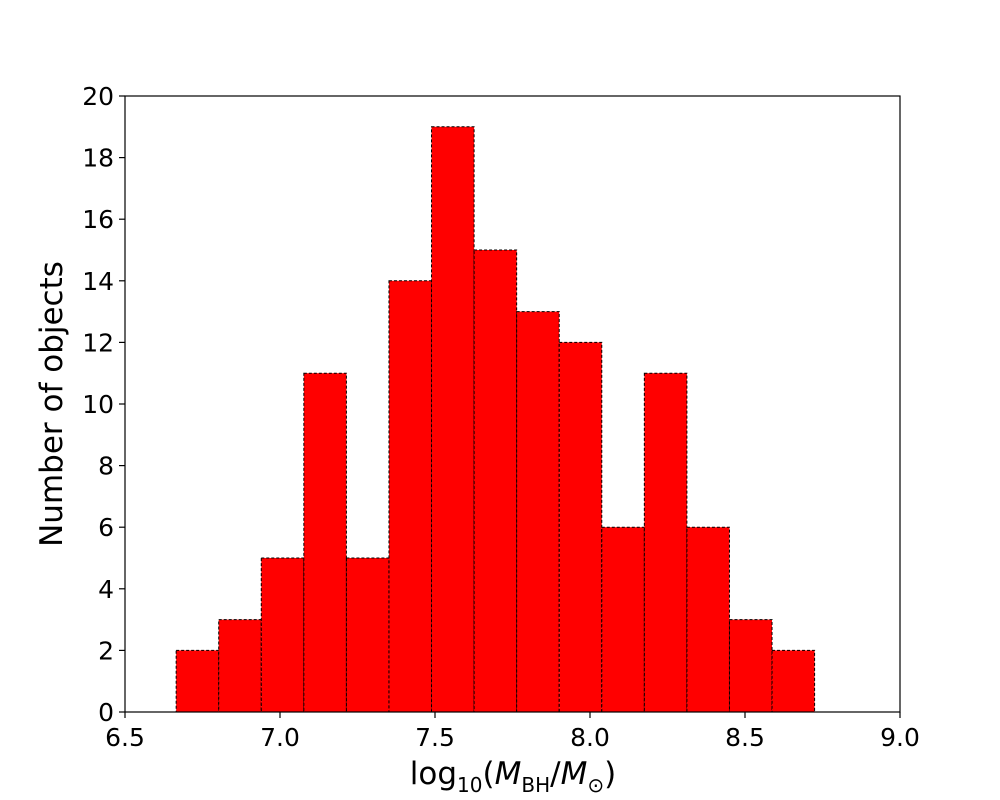  Describe the element at coordinates (98, 219) in the screenshot. I see `y-tick-label: 16` at that location.